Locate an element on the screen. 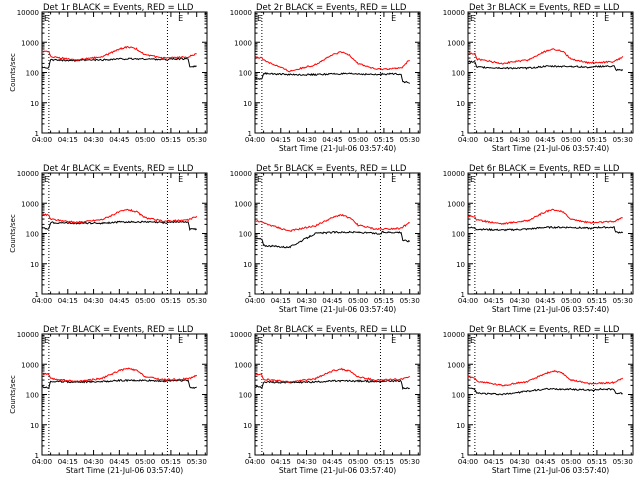  panel-title: Det 7r BLACK = Events, RED = LLD is located at coordinates (118, 330).